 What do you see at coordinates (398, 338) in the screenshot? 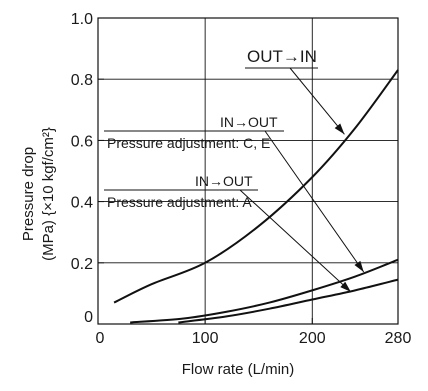
I see `x-tick-label-3: 280` at bounding box center [398, 338].